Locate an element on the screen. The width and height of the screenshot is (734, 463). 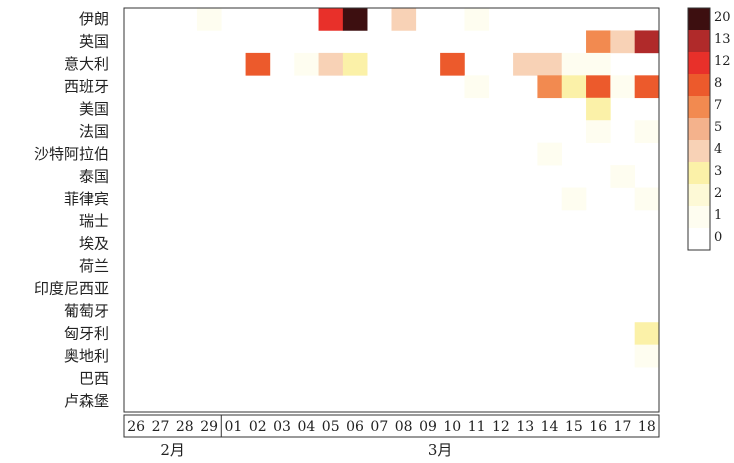
row-label: 沙特阿拉伯 is located at coordinates (71, 154).